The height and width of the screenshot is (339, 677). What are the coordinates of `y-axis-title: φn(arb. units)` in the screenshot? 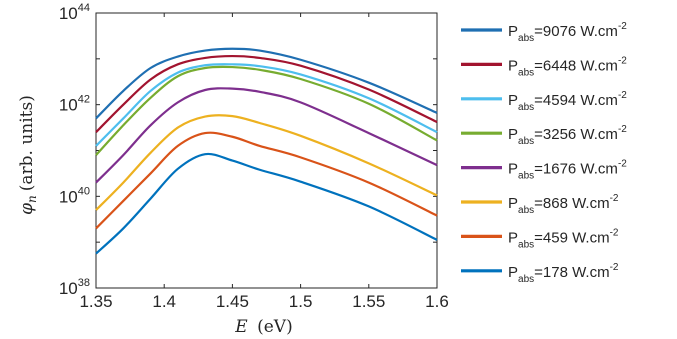 It's located at (28, 155).